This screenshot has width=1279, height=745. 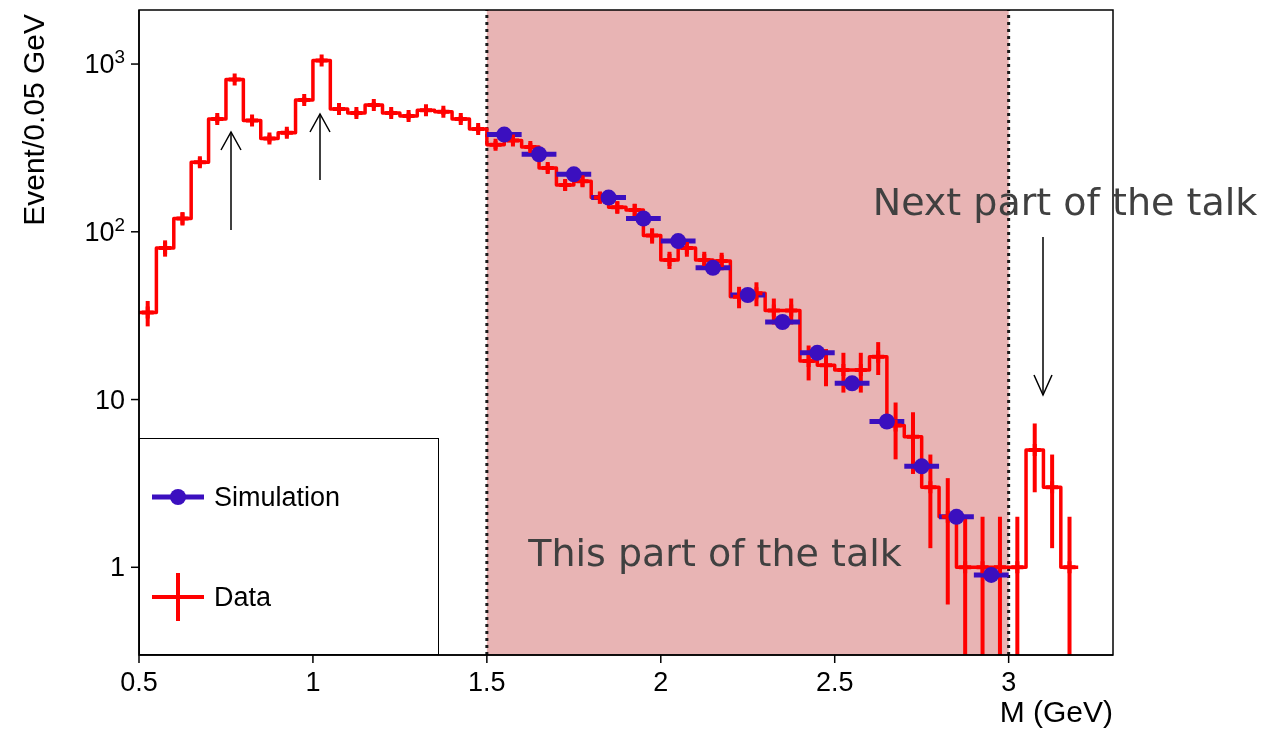 I want to click on annotation: Next part of the talk, so click(x=1065, y=202).